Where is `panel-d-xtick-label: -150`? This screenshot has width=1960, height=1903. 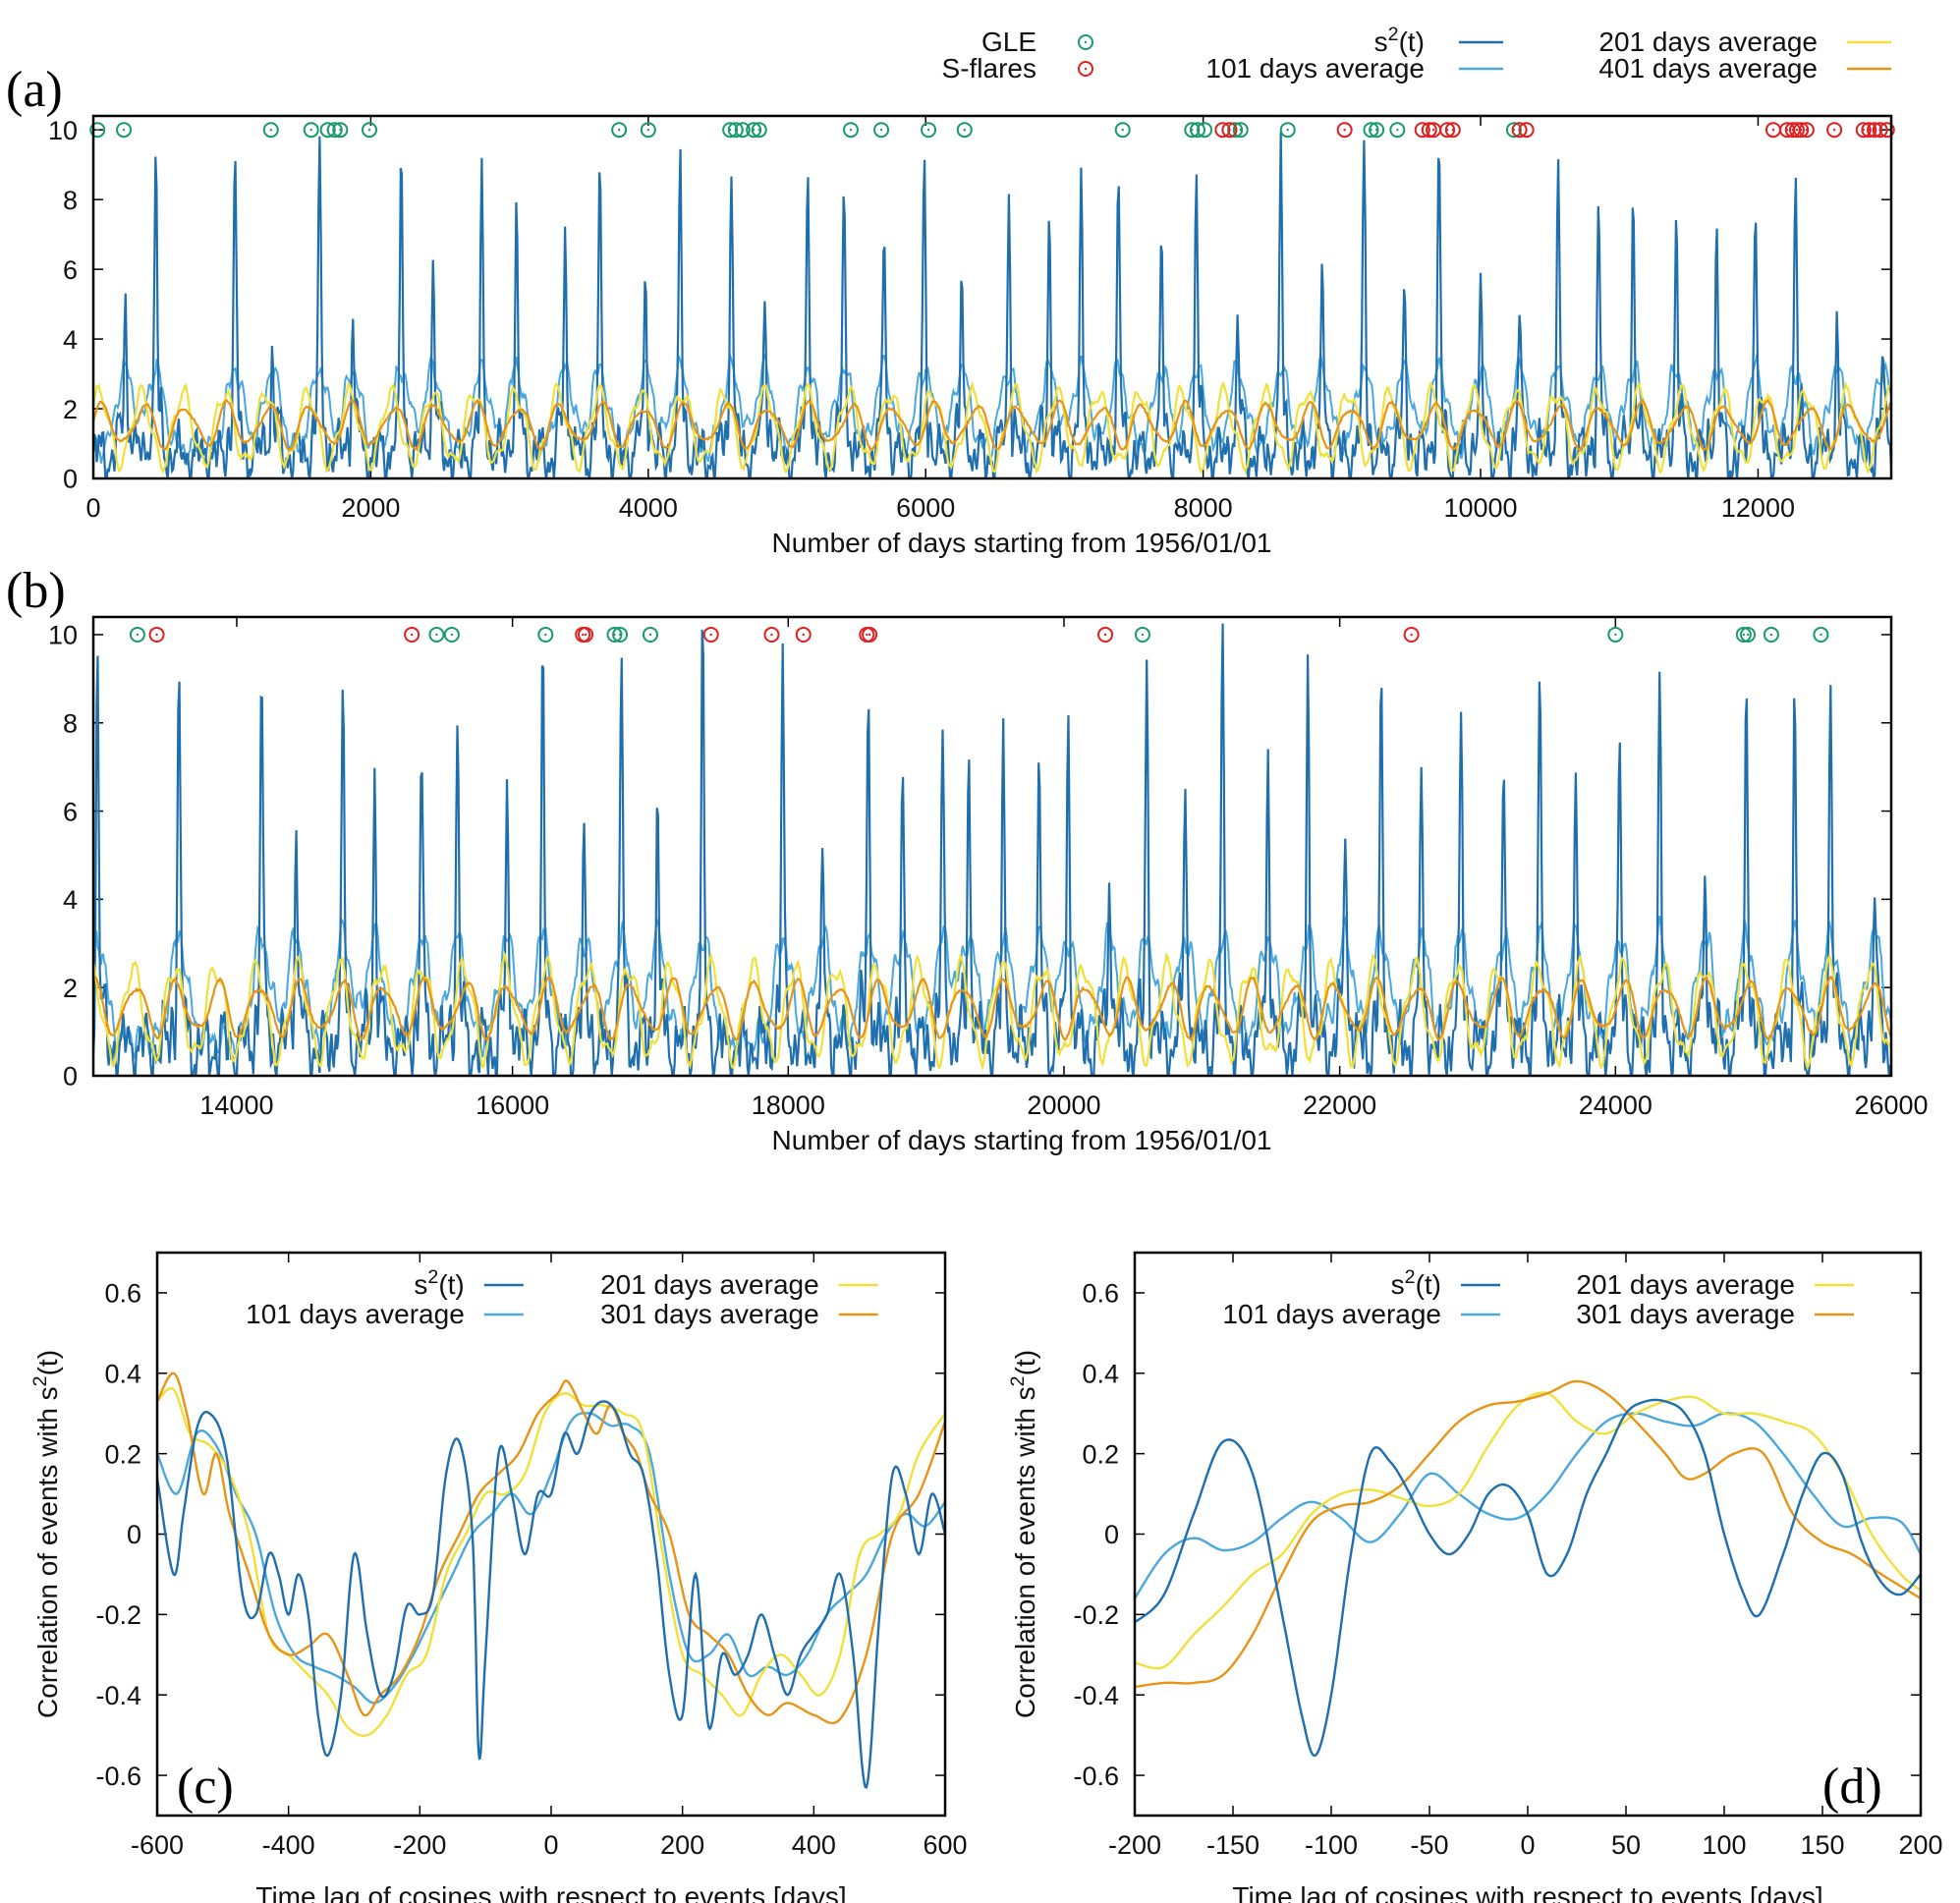 panel-d-xtick-label: -150 is located at coordinates (1233, 1845).